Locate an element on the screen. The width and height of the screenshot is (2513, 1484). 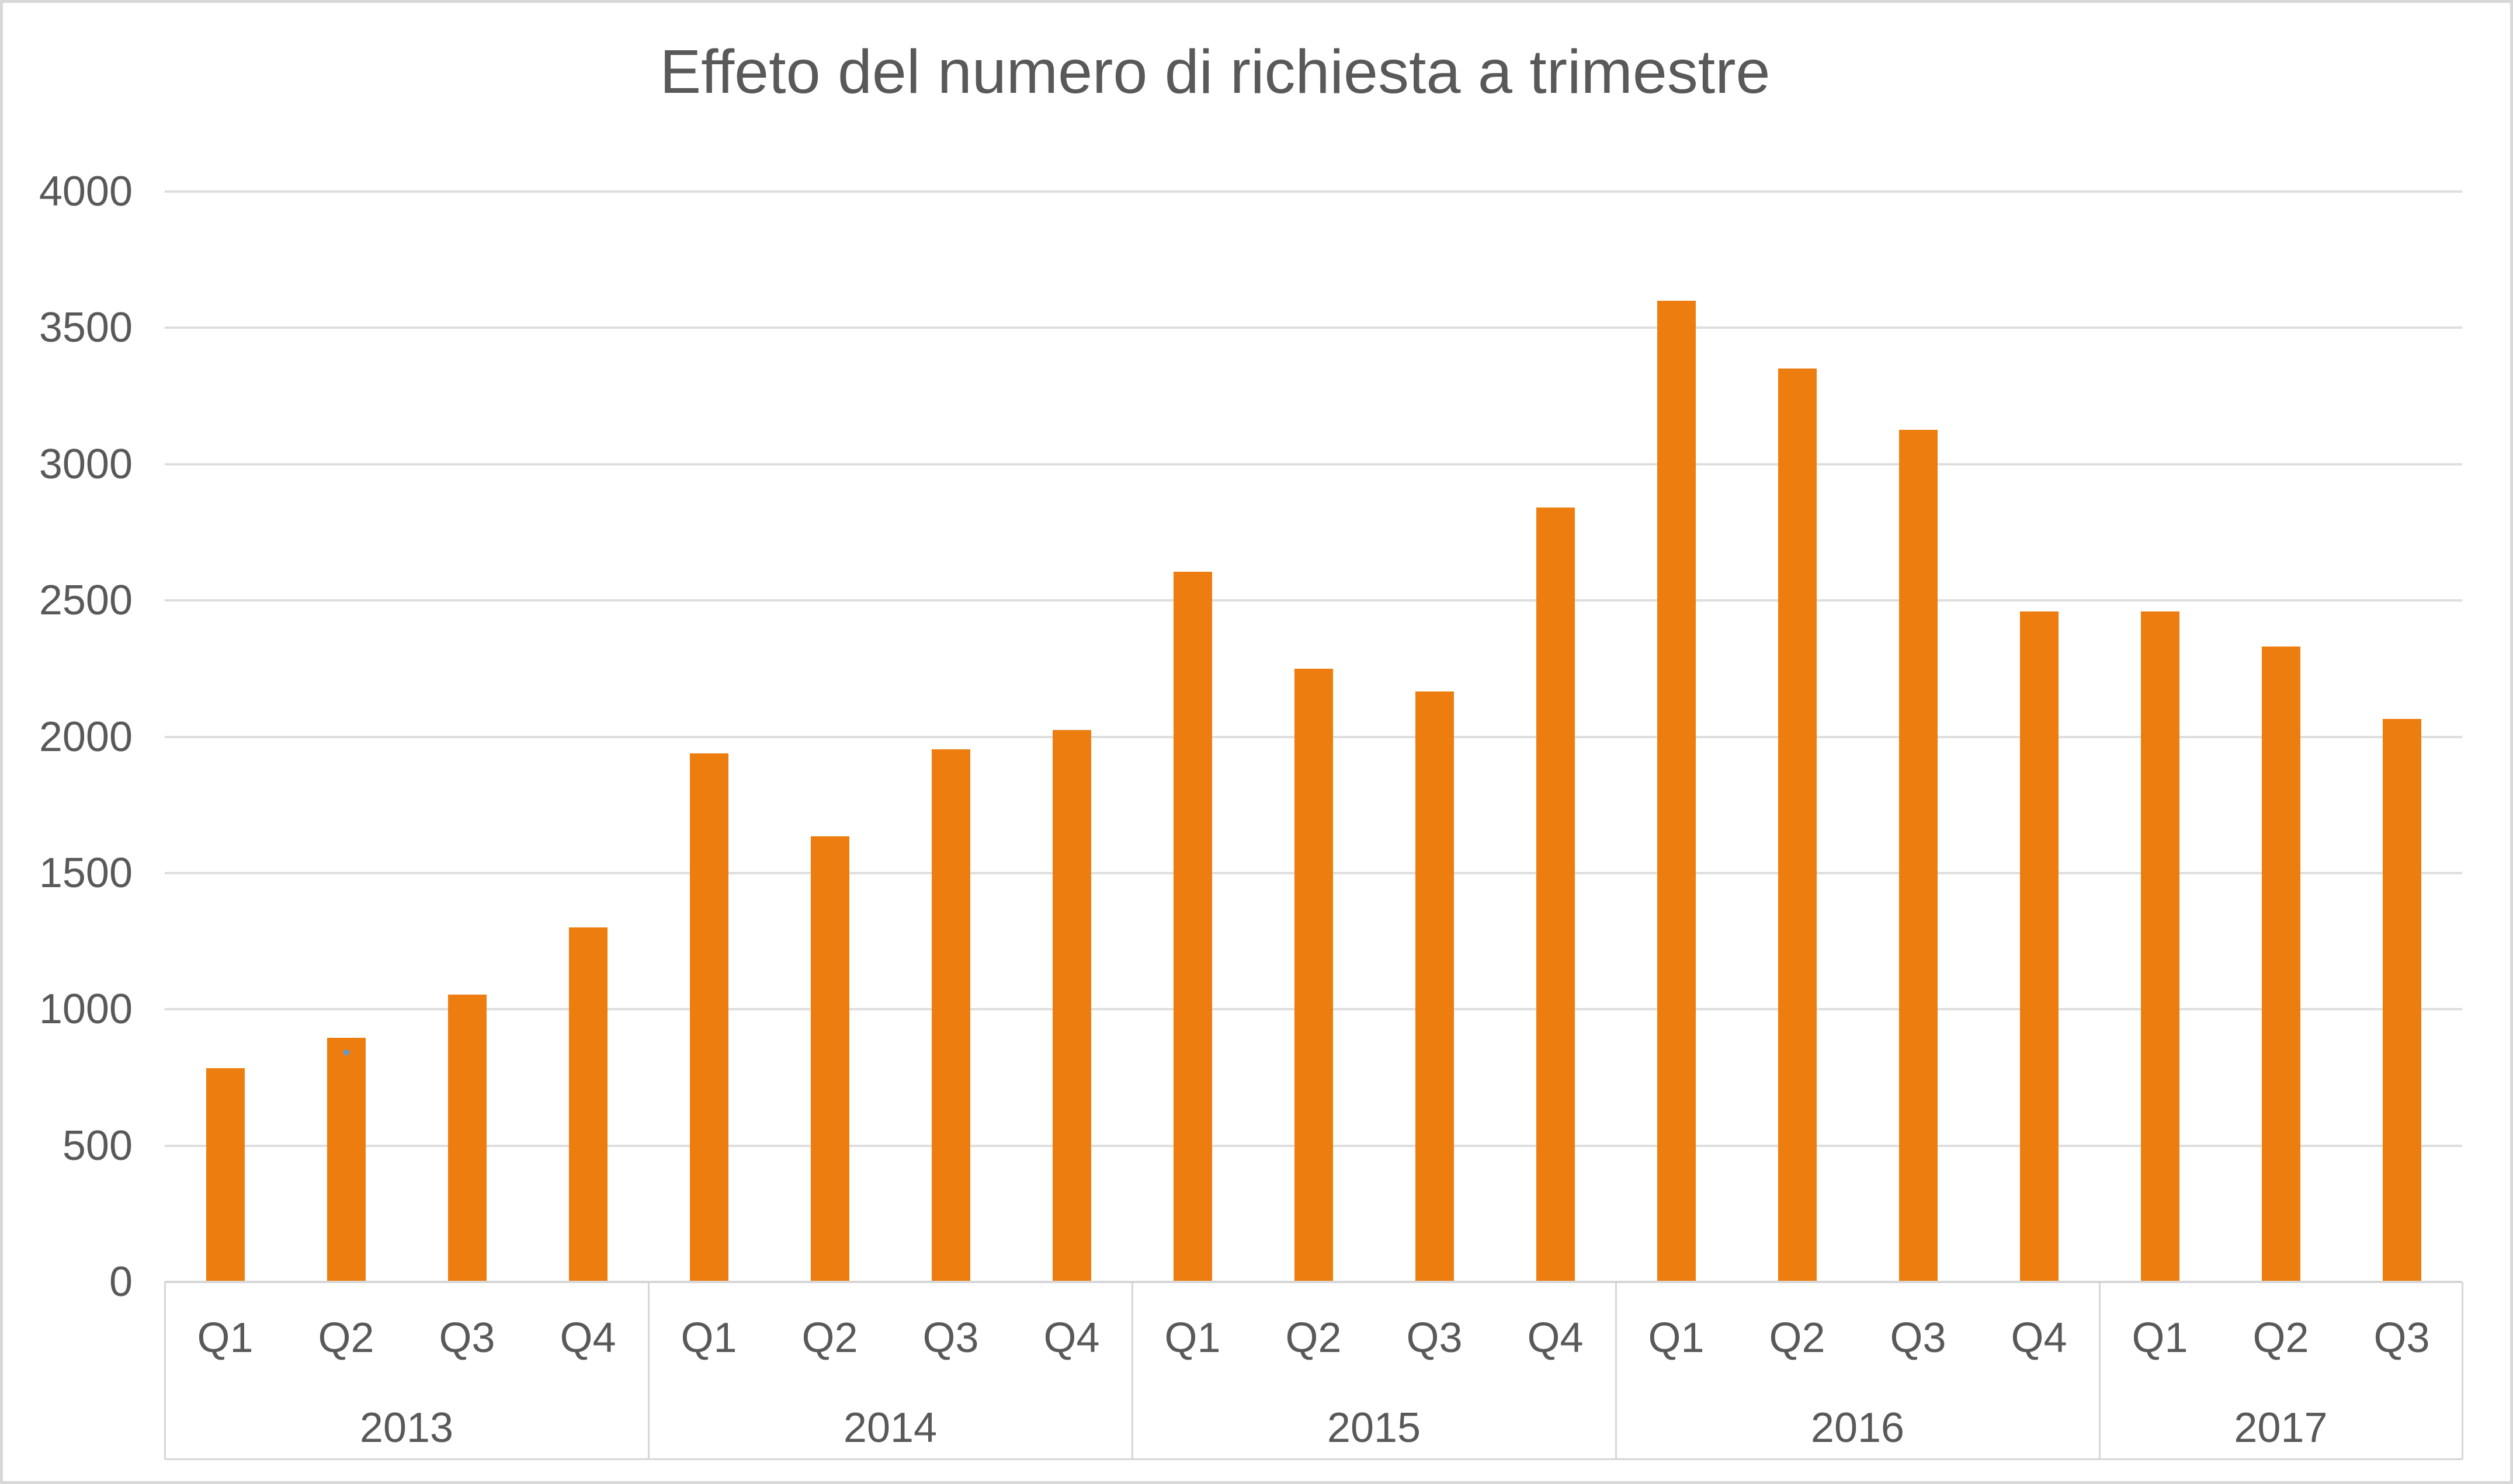
x-axis-quarter-label-2014-Q1: Q1 is located at coordinates (709, 1338).